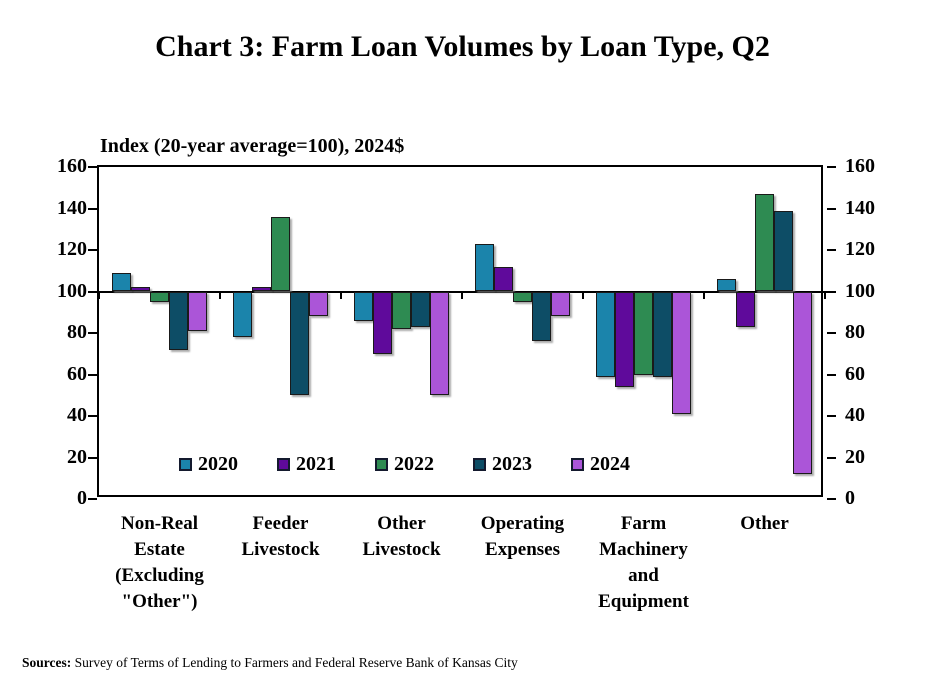 This screenshot has height=693, width=925. I want to click on x-axis-category-label-line: Farm, so click(643, 523).